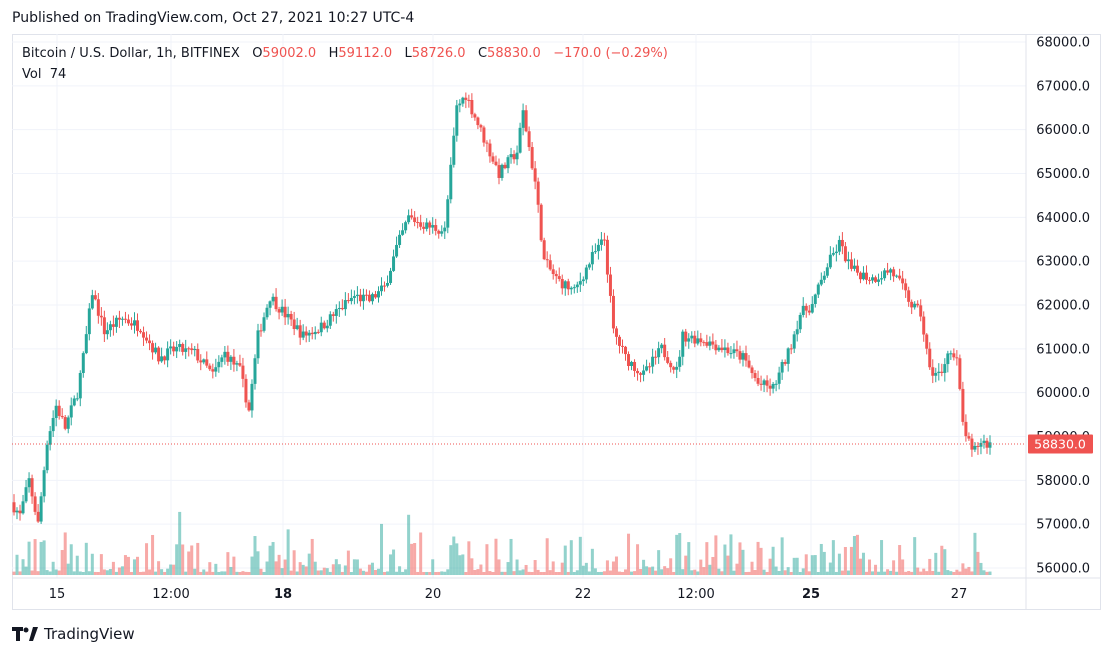  What do you see at coordinates (73, 634) in the screenshot?
I see `tradingview-brand: TradingView` at bounding box center [73, 634].